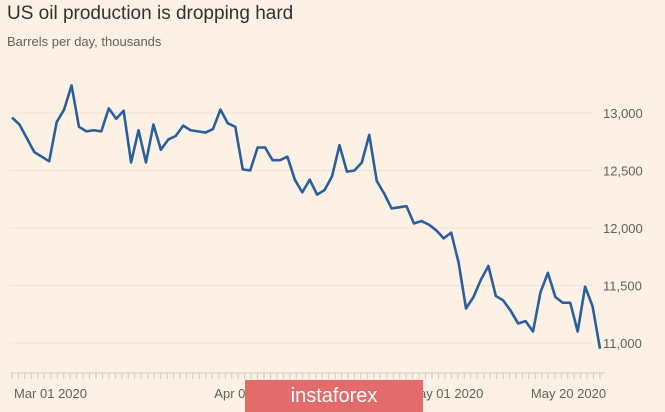  Describe the element at coordinates (623, 228) in the screenshot. I see `y-tick-label: 12,000` at that location.